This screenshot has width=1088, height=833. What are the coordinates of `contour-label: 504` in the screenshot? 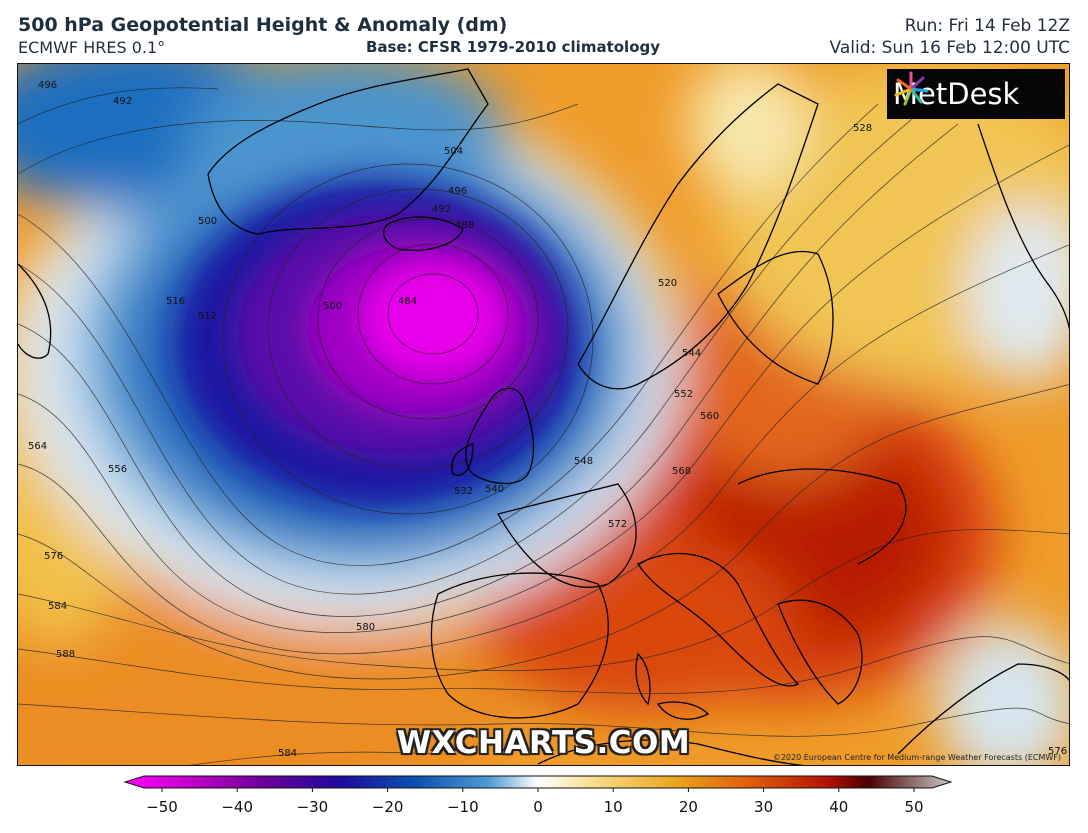 It's located at (453, 151).